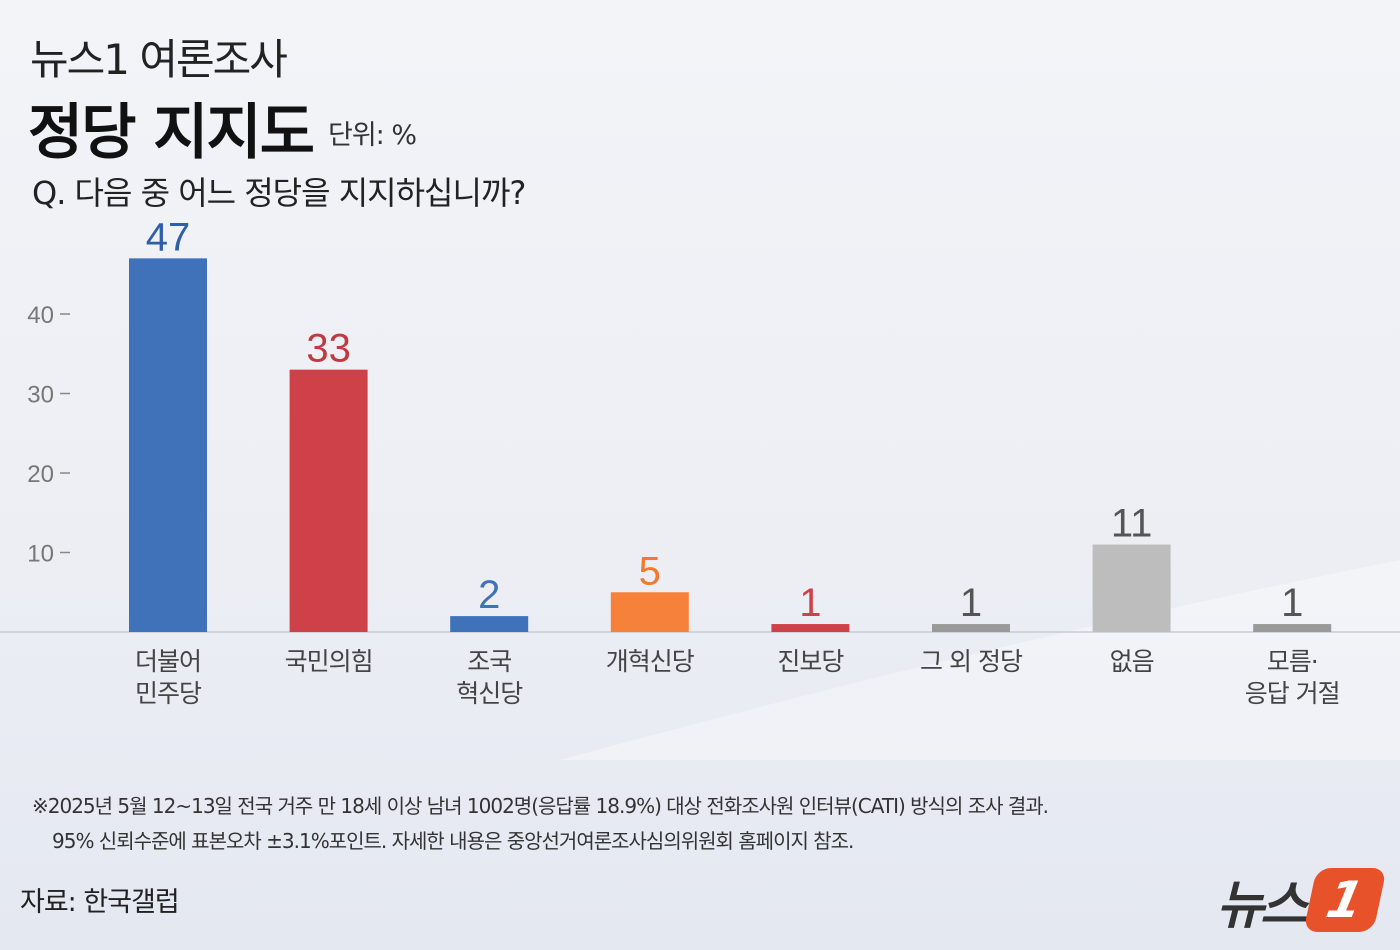 The image size is (1400, 950). I want to click on y-tick-label: 30, so click(40, 395).